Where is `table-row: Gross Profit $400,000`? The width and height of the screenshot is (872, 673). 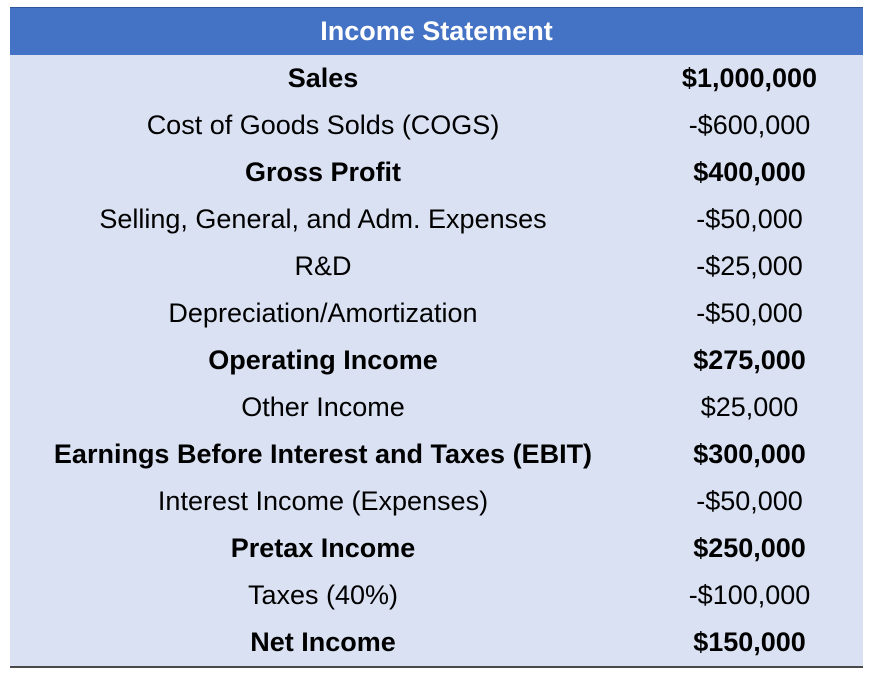
table-row: Gross Profit $400,000 is located at coordinates (436, 172).